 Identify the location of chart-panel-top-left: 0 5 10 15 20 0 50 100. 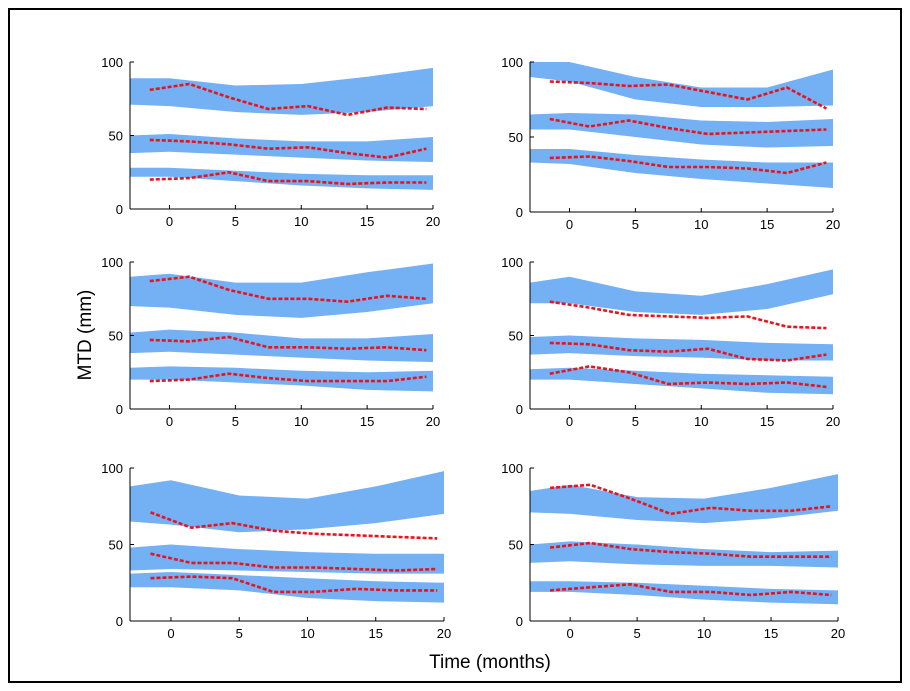
(270, 142).